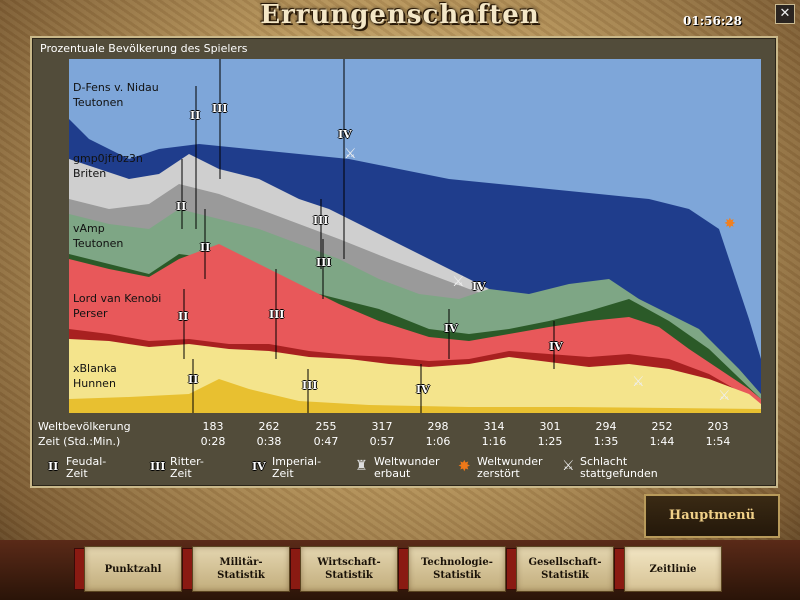  Describe the element at coordinates (606, 426) in the screenshot. I see `population-value: 294` at that location.